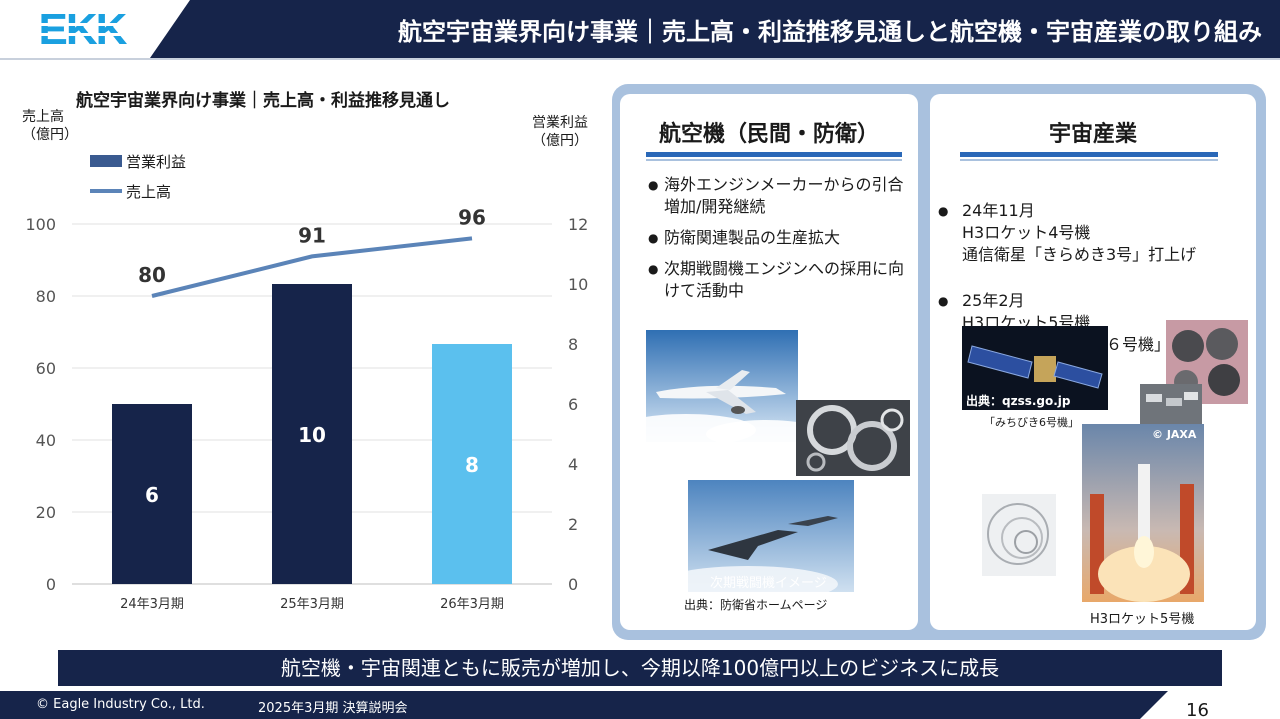 The image size is (1280, 719). Describe the element at coordinates (756, 605) in the screenshot. I see `aviation-source: 出典：防衛省ホームページ` at that location.